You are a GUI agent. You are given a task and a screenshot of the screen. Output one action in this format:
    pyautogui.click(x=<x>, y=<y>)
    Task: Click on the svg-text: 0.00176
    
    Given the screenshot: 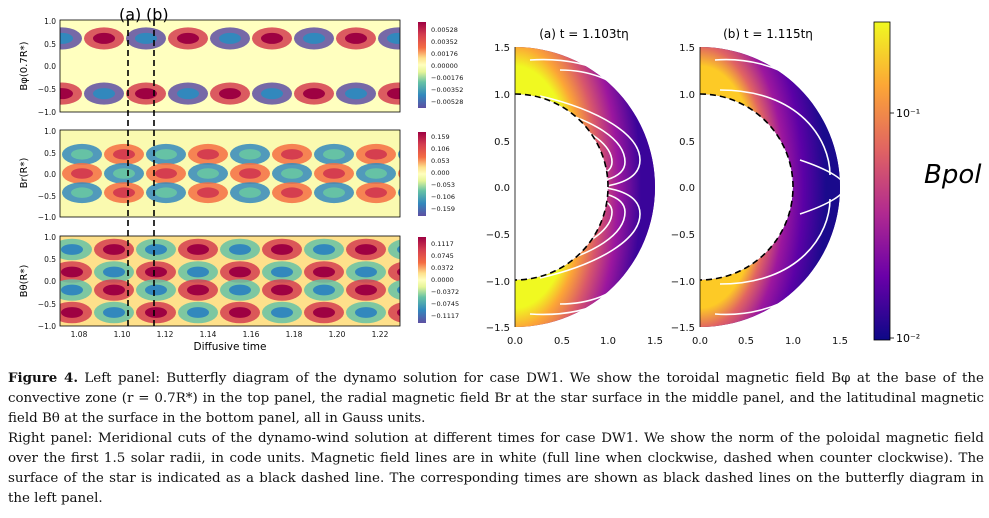 What is the action you would take?
    pyautogui.click(x=444, y=54)
    